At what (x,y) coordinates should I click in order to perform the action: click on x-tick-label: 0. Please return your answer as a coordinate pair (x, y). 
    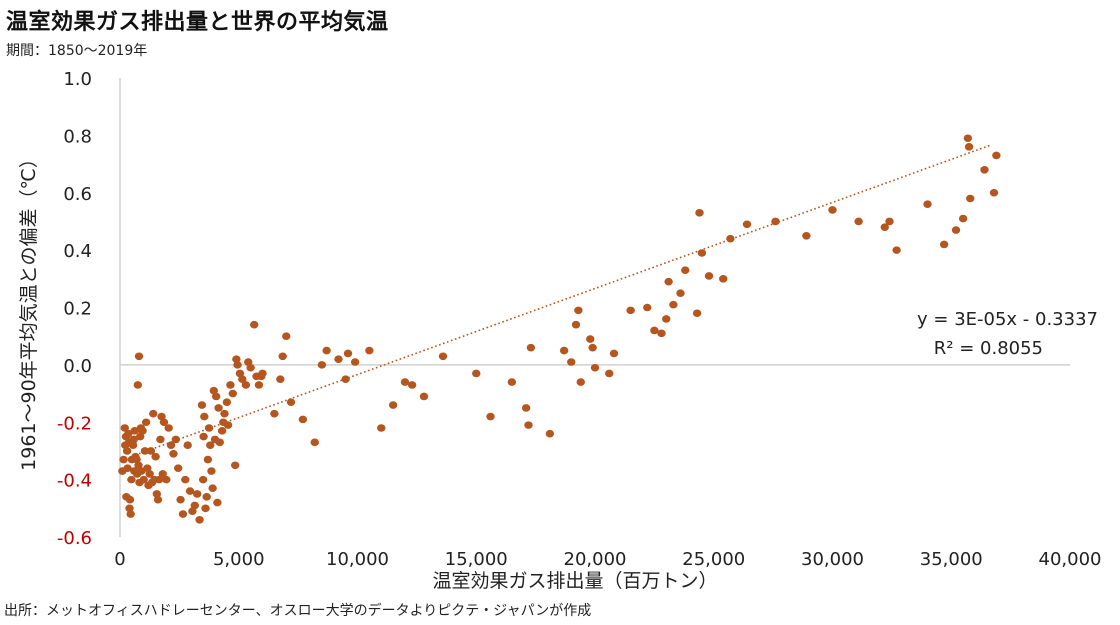
    Looking at the image, I should click on (119, 559).